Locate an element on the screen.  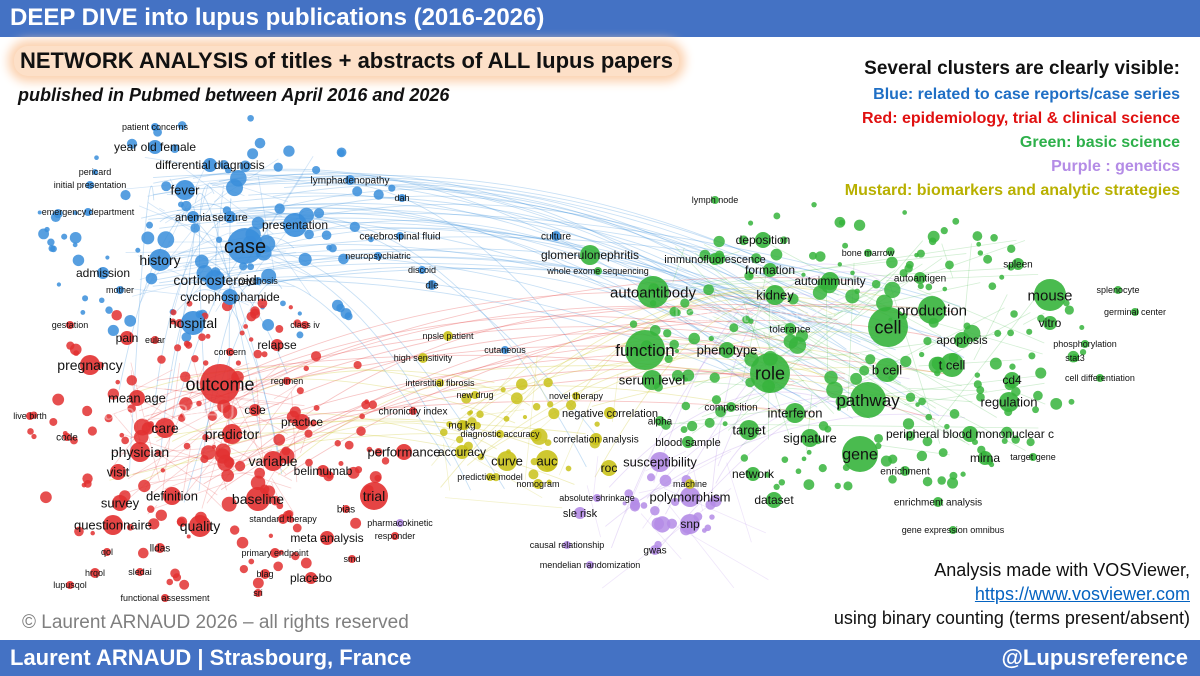
term-label: gene expression omnibus is located at coordinates (953, 530).